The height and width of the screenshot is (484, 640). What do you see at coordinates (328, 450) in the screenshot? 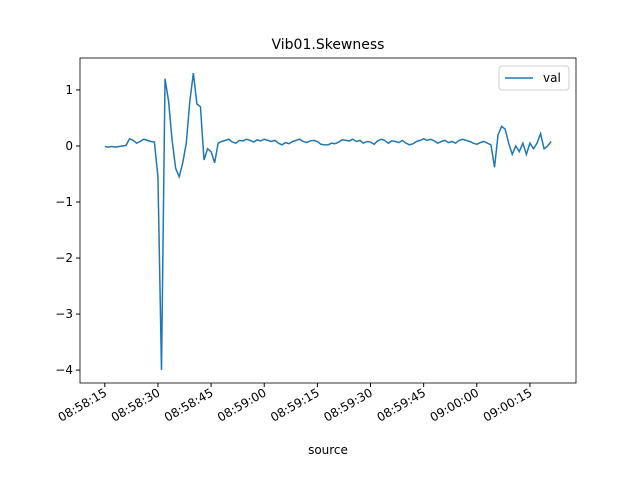
I see `x-axis-label: source` at bounding box center [328, 450].